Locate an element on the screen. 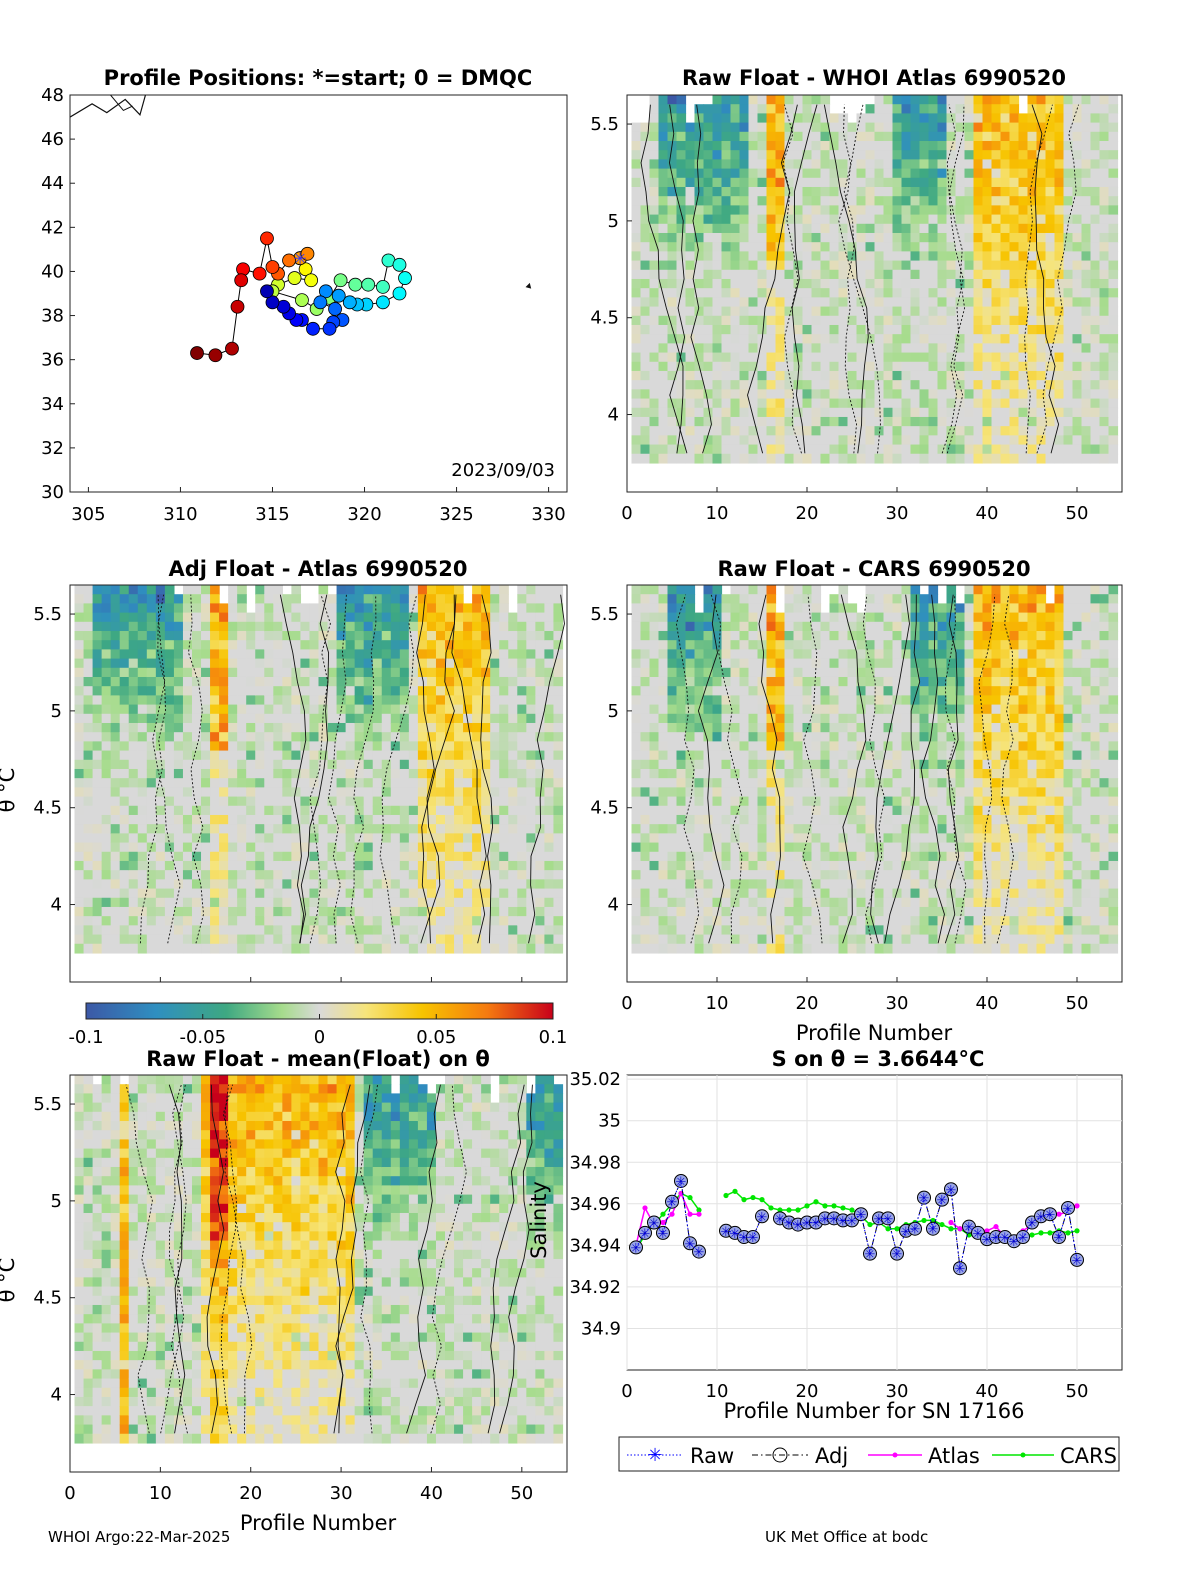 This screenshot has width=1200, height=1575. xtick-label: 50 is located at coordinates (1077, 513).